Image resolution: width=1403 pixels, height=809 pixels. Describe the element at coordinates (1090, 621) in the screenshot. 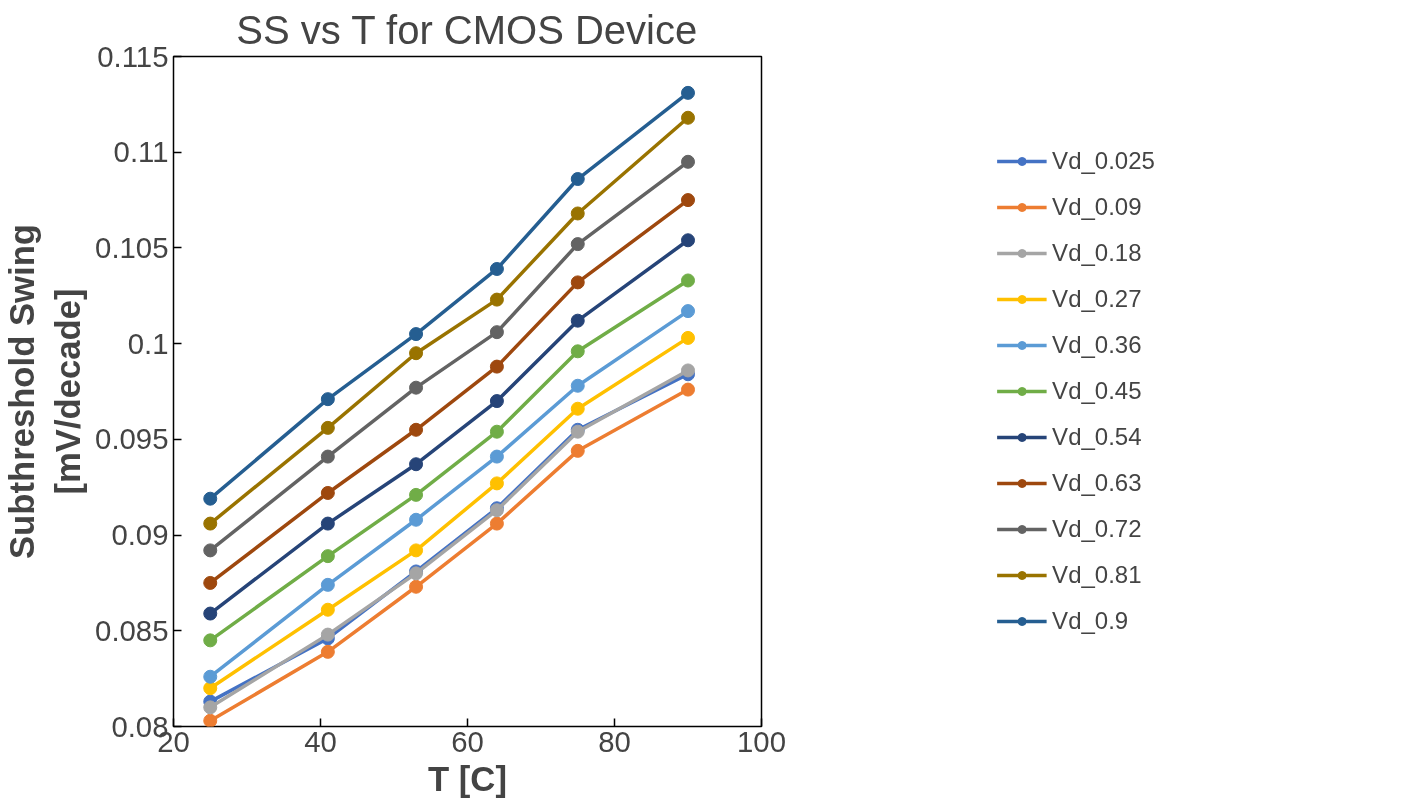

I see `legend-label: Vd_0.9` at that location.